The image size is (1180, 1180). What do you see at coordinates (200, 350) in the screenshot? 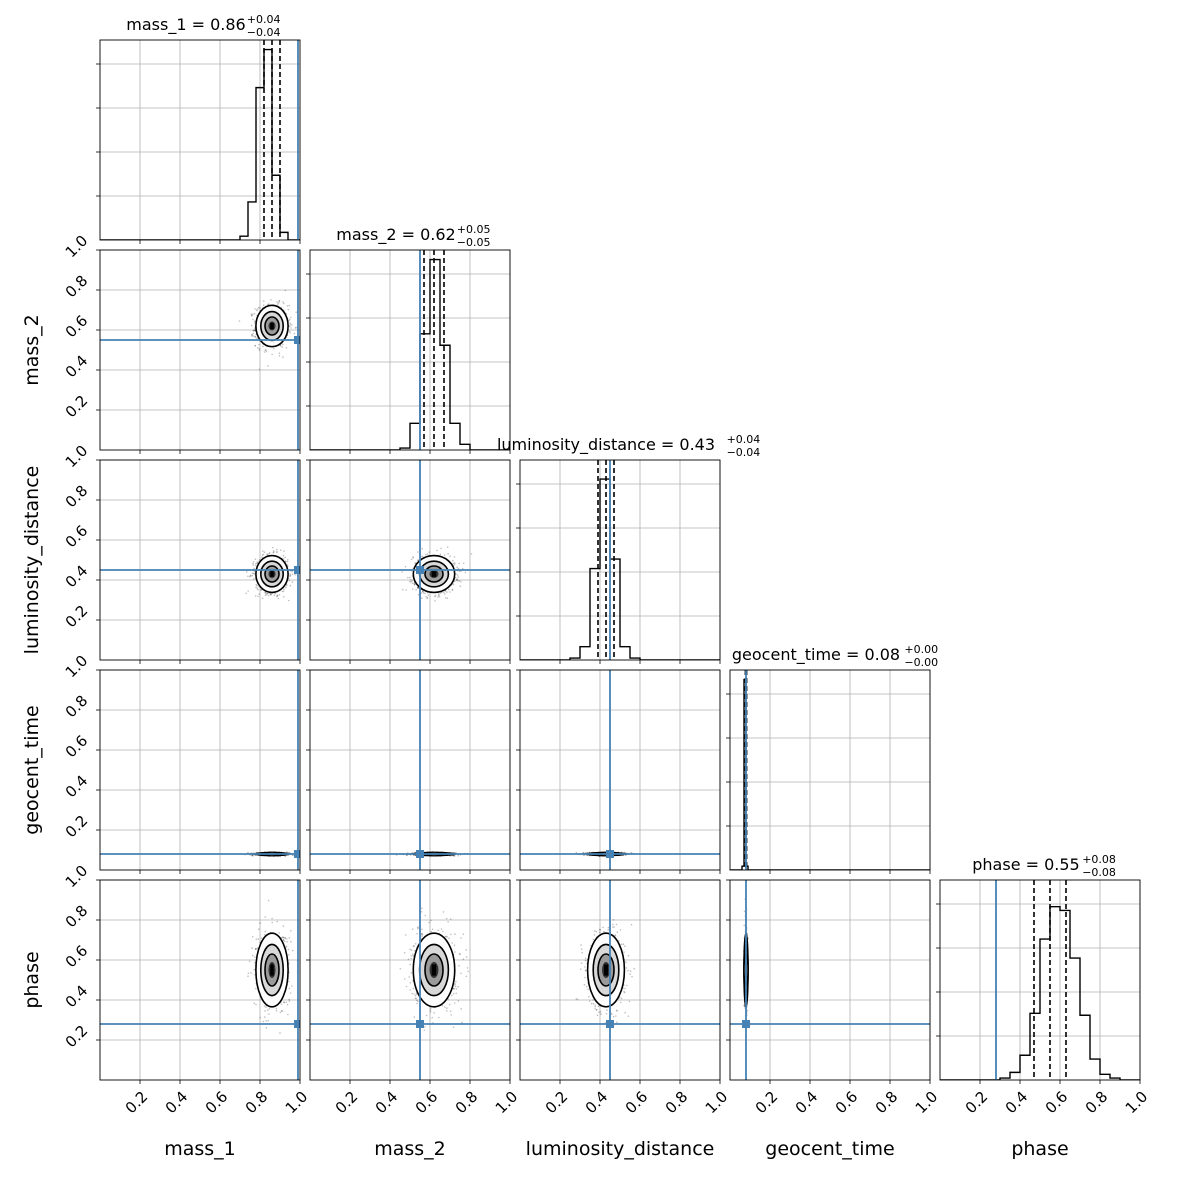
I see `panel-frame` at bounding box center [200, 350].